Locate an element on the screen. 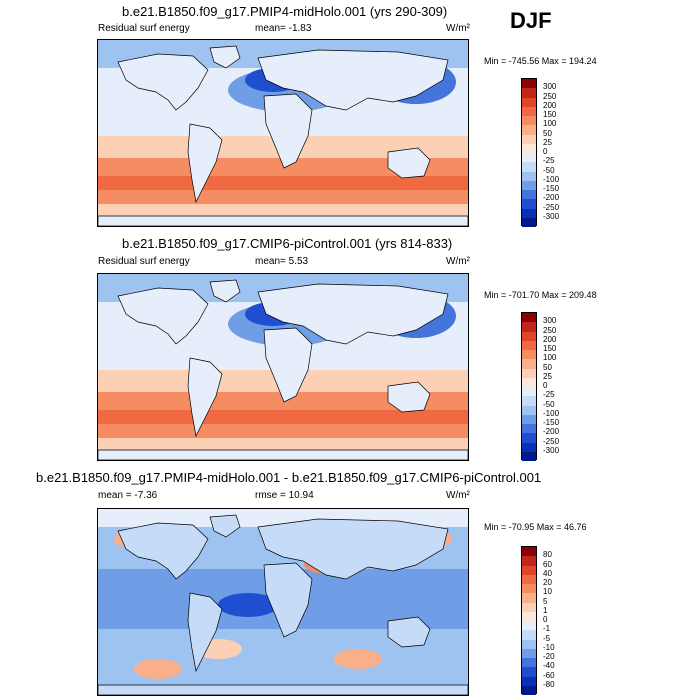 This screenshot has height=700, width=700. panel-2-minmax: Min = -701.70 Max = 209.48 is located at coordinates (540, 295).